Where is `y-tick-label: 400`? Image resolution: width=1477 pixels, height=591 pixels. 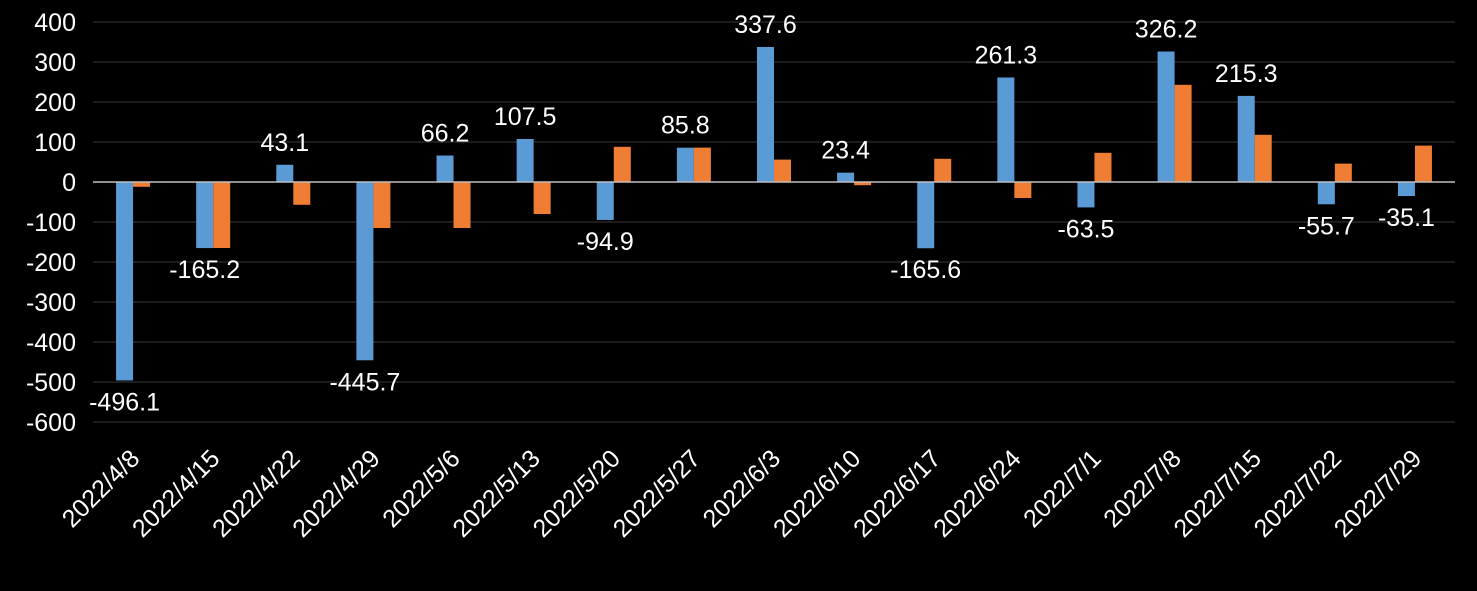
y-tick-label: 400 is located at coordinates (55, 23).